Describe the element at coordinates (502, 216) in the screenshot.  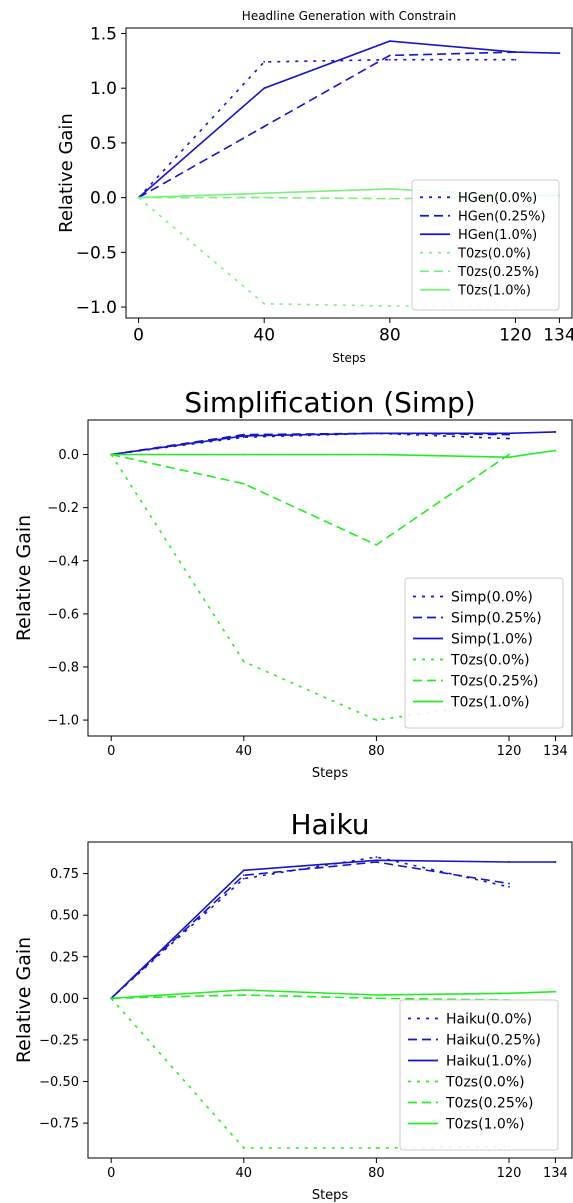
I see `legend-label: HGen(0.25%)` at that location.